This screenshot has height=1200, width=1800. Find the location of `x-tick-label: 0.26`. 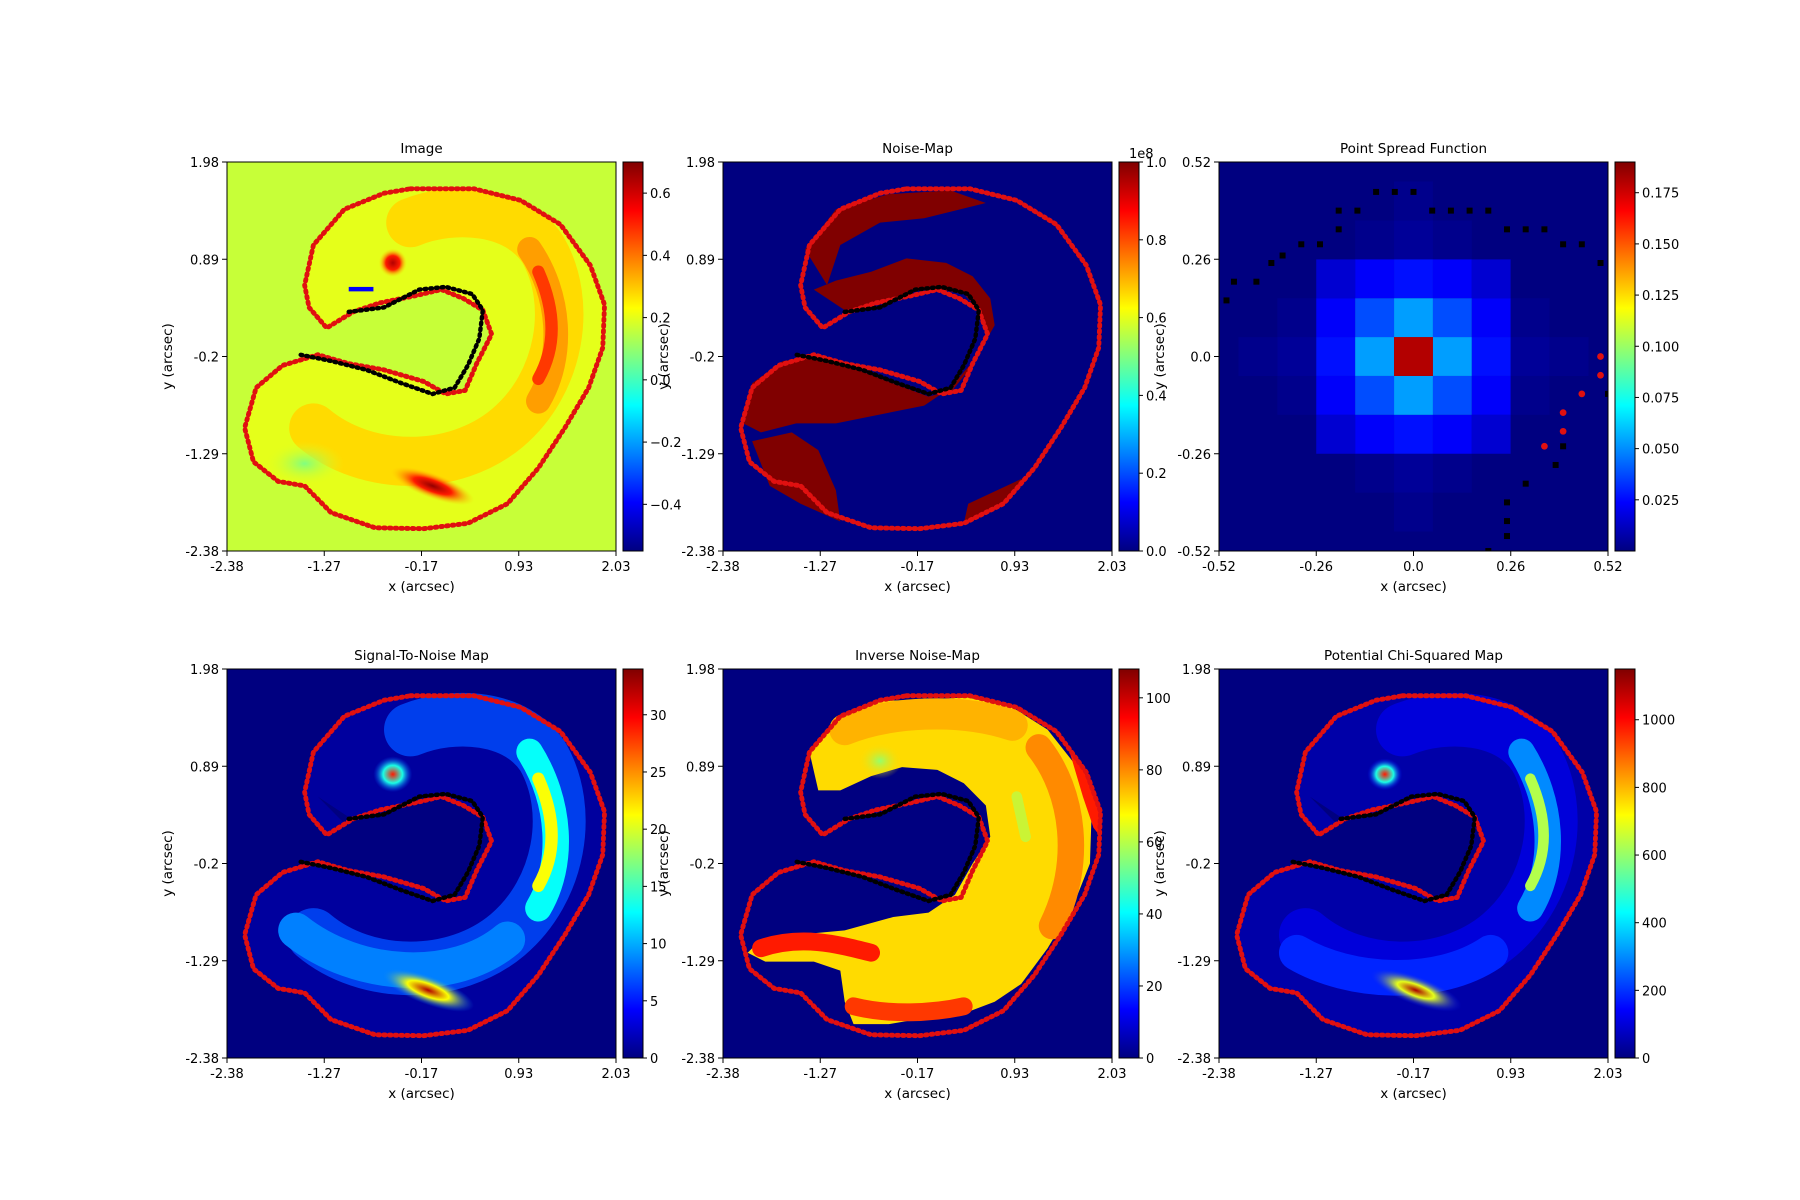

x-tick-label: 0.26 is located at coordinates (1510, 567).